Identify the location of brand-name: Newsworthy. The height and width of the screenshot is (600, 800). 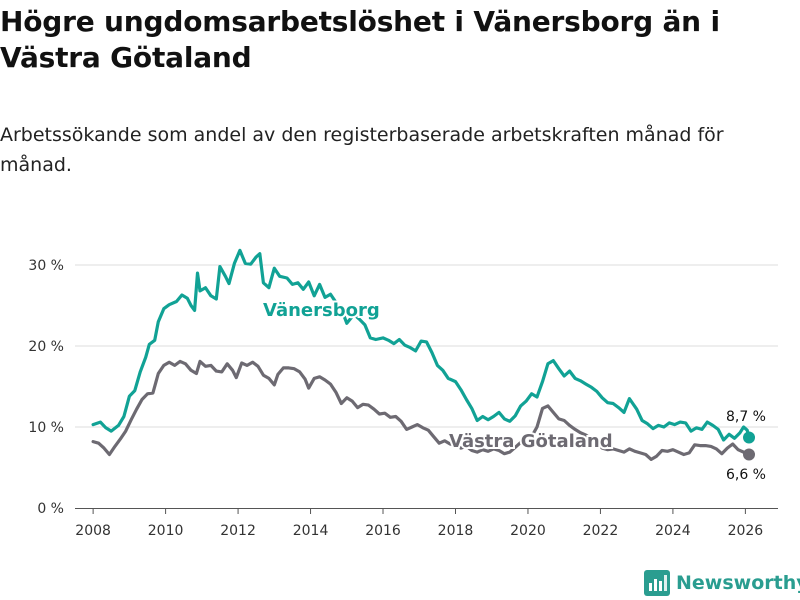
(738, 583).